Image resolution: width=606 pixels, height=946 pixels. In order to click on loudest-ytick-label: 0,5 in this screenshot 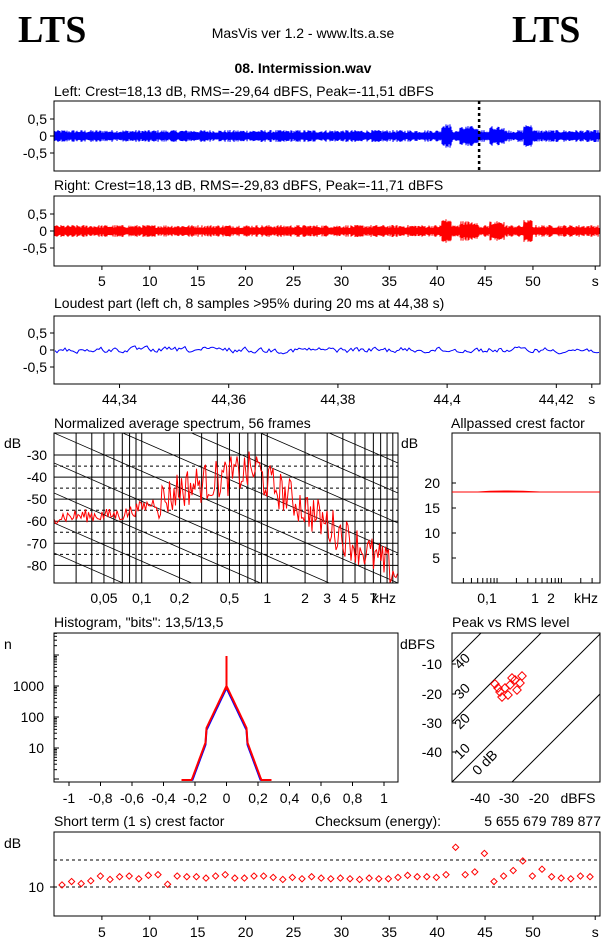, I will do `click(38, 333)`.